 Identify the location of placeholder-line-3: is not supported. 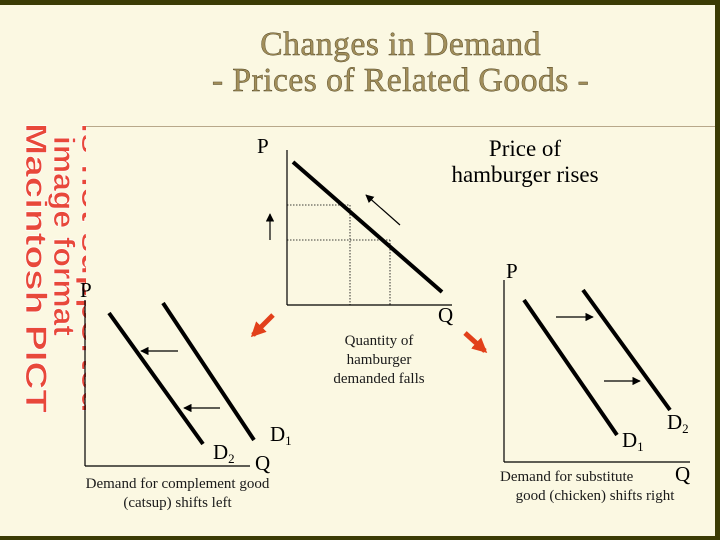
(80, 268).